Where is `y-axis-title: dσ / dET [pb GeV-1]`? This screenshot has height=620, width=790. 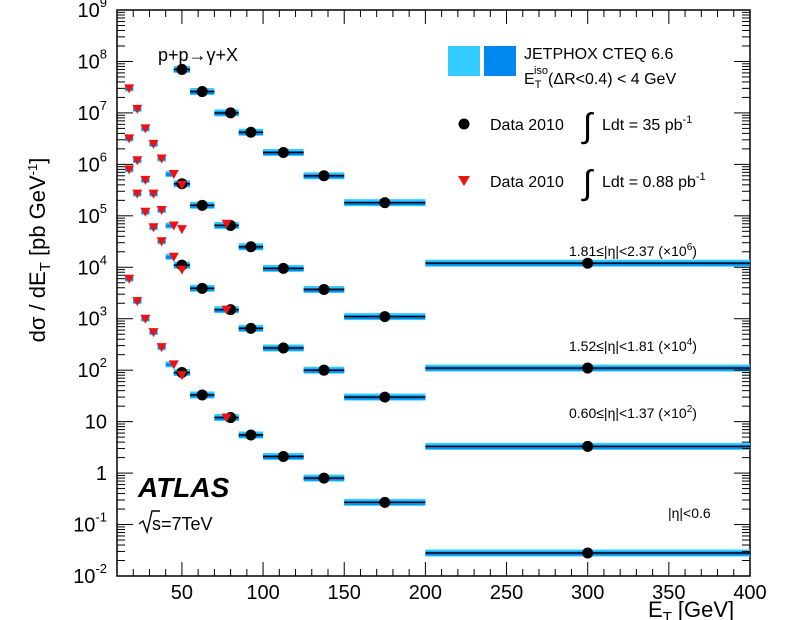 y-axis-title: dσ / dET [pb GeV-1] is located at coordinates (39, 250).